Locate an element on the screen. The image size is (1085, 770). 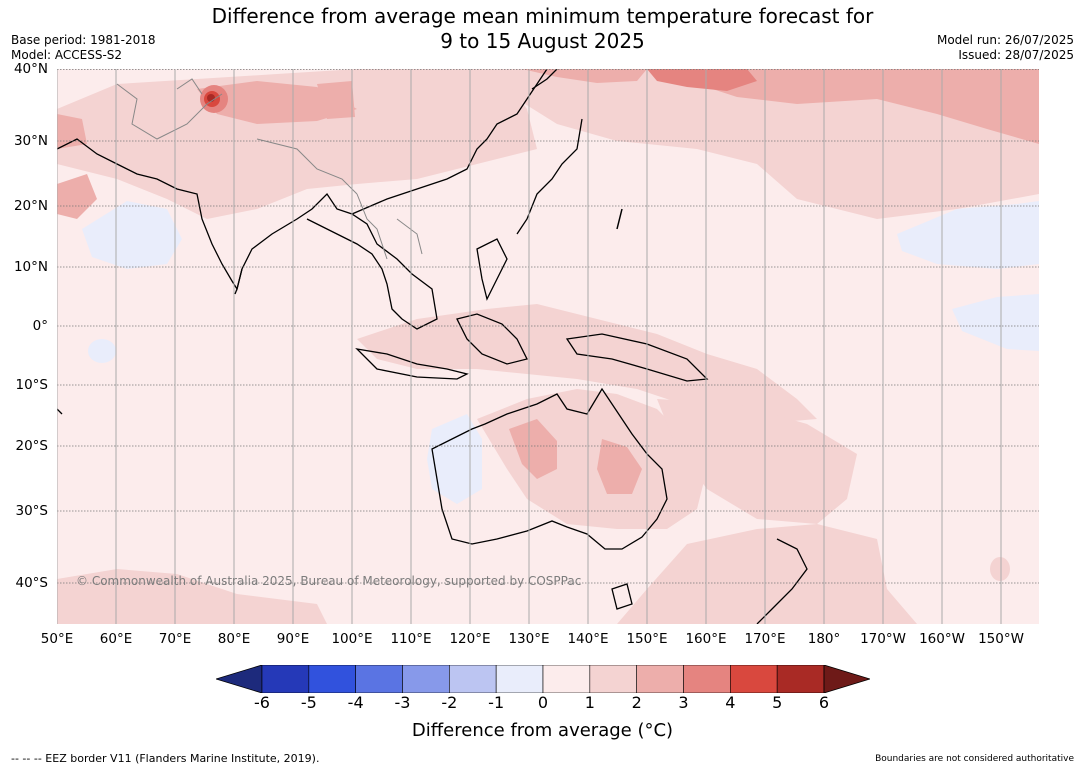
lat-label-40n: 40°N is located at coordinates (30, 69).